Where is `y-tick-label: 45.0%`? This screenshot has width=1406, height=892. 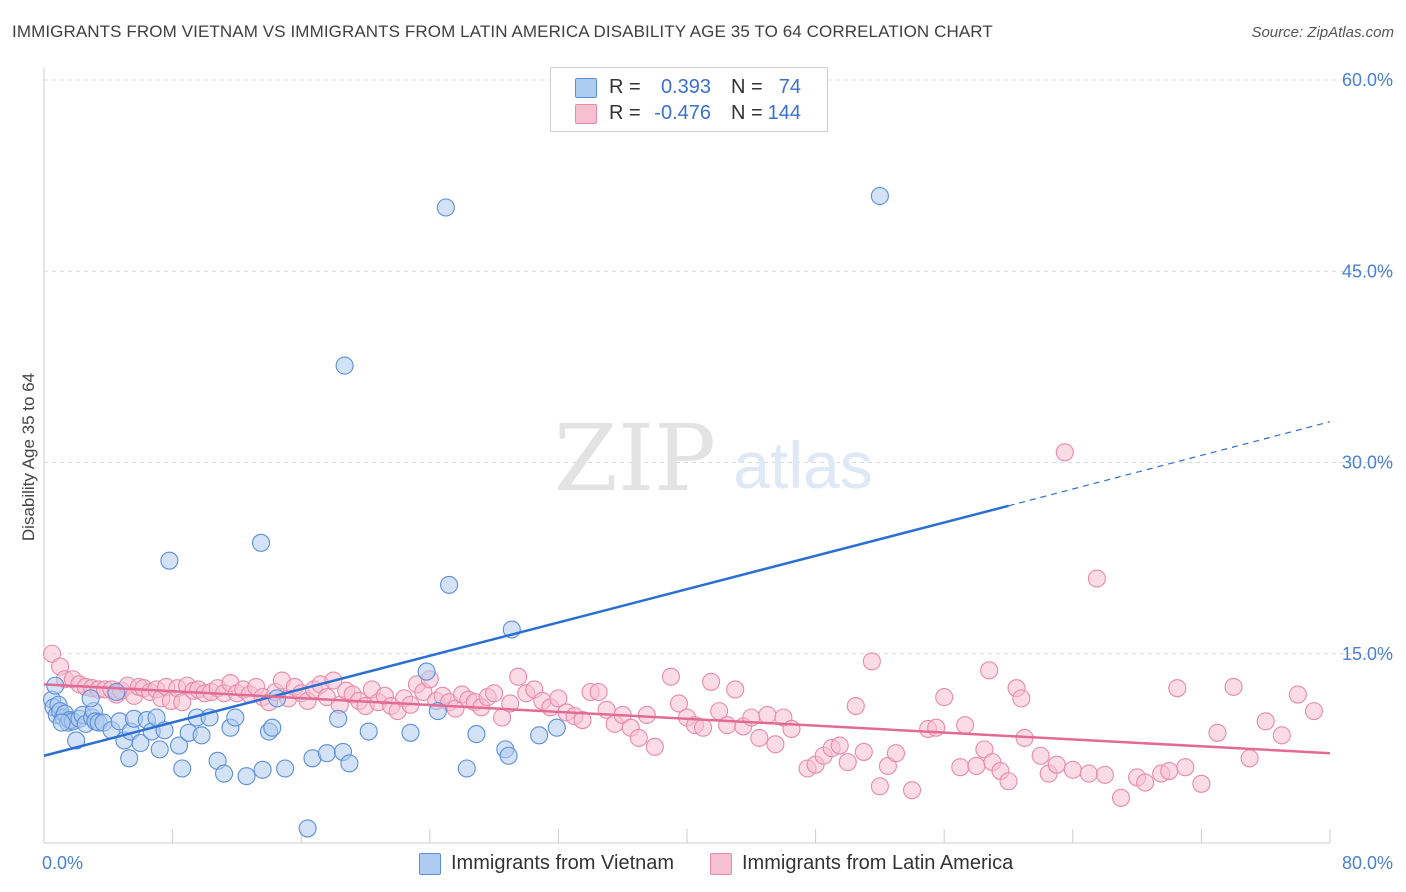
y-tick-label: 45.0% is located at coordinates (1367, 271).